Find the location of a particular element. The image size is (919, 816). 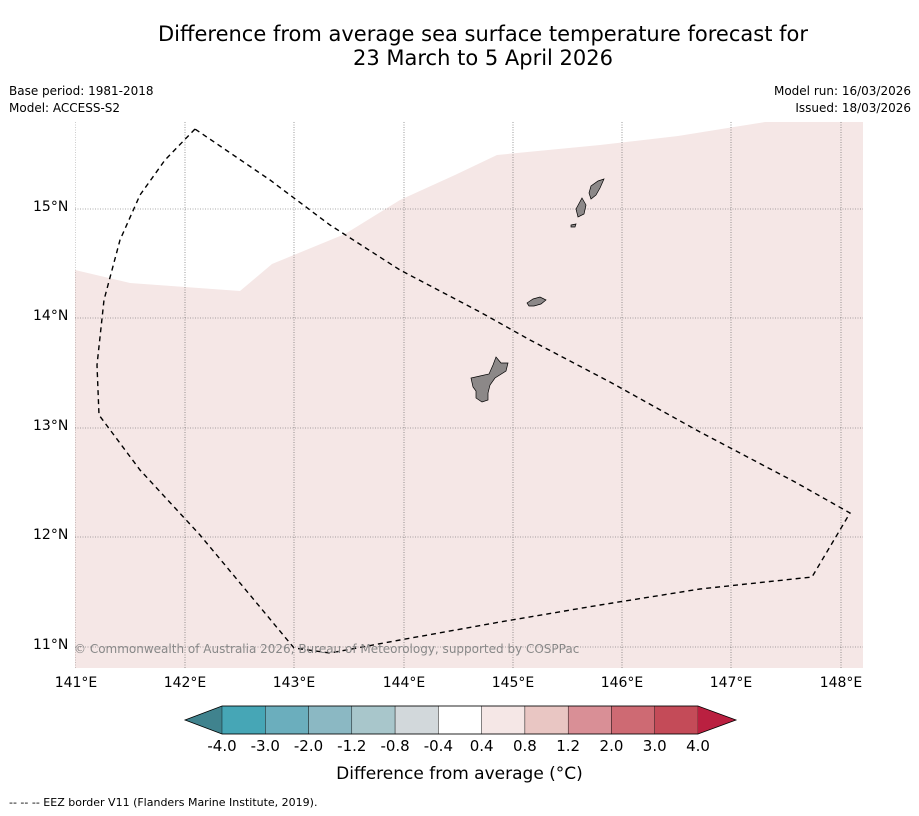

colorbar-tick-label: -3.0 is located at coordinates (265, 746).